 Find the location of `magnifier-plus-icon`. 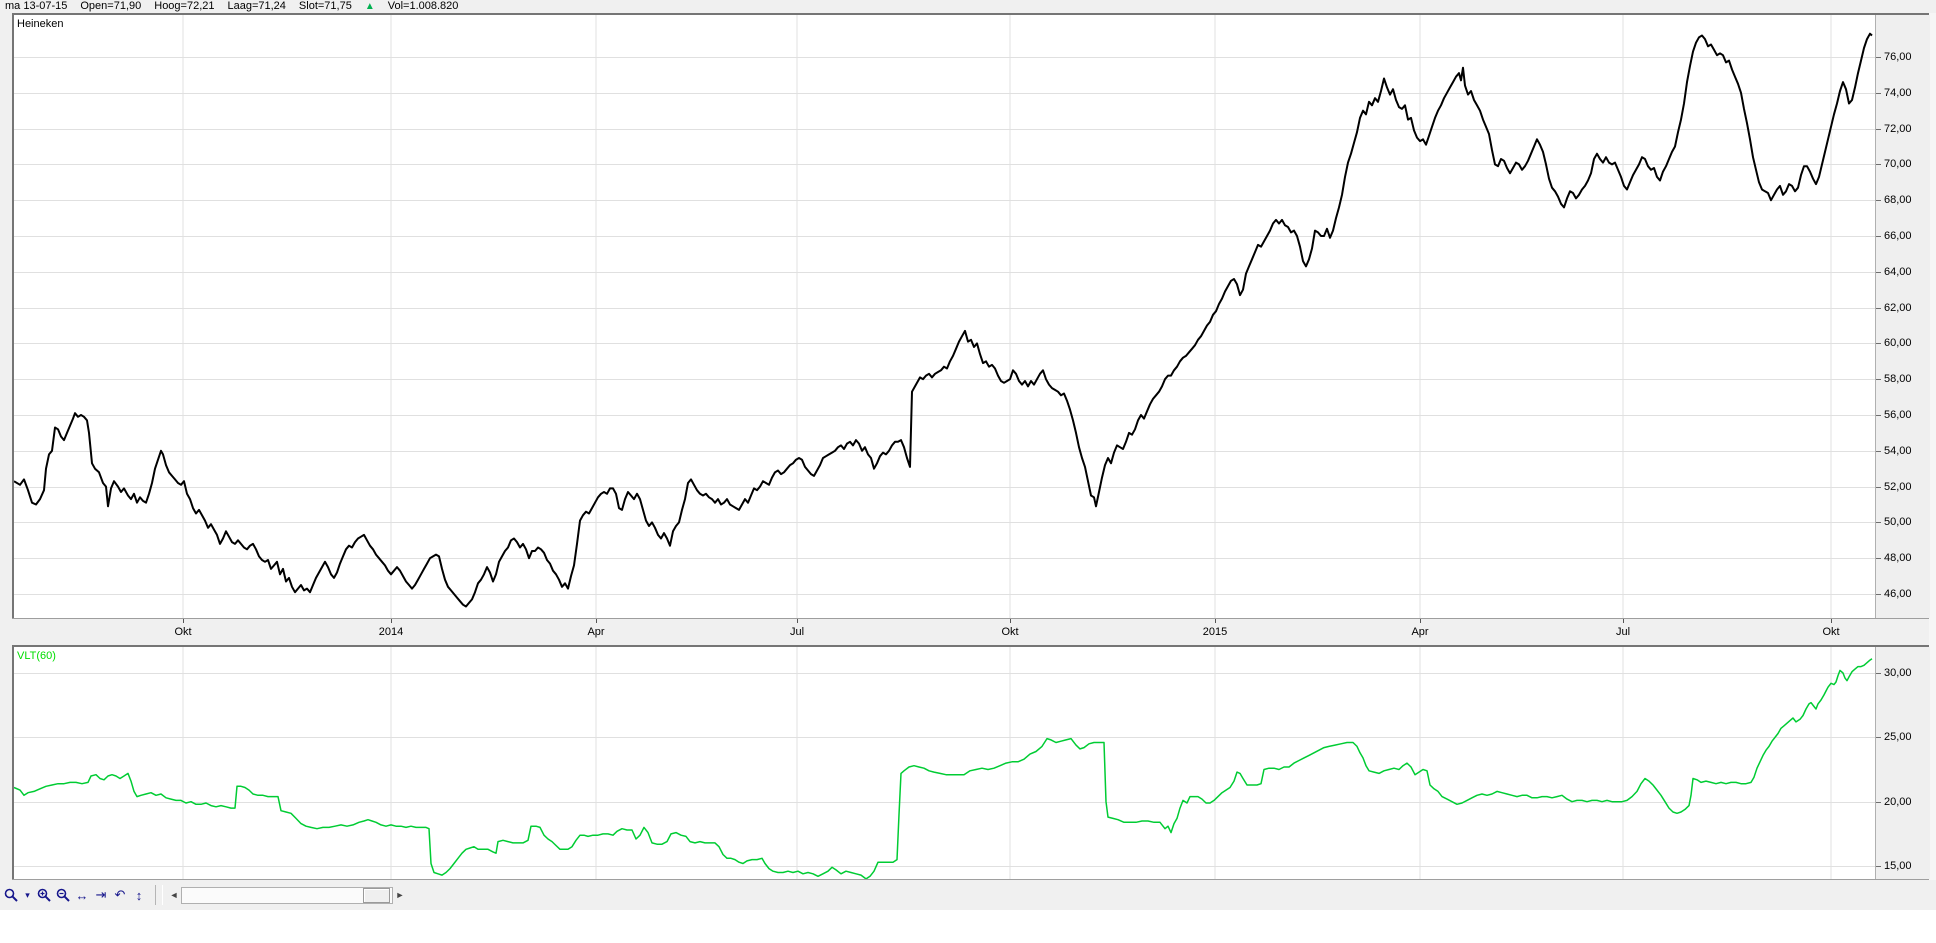

magnifier-plus-icon is located at coordinates (44, 895).